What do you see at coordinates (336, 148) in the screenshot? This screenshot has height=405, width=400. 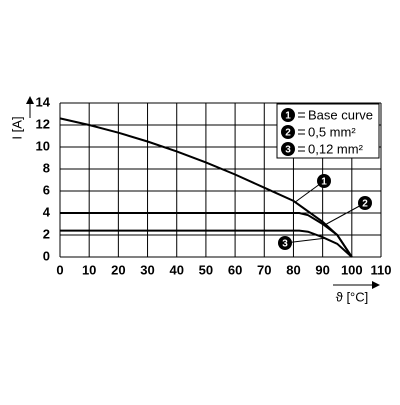 I see `legend-label: 0,12 mm²` at bounding box center [336, 148].